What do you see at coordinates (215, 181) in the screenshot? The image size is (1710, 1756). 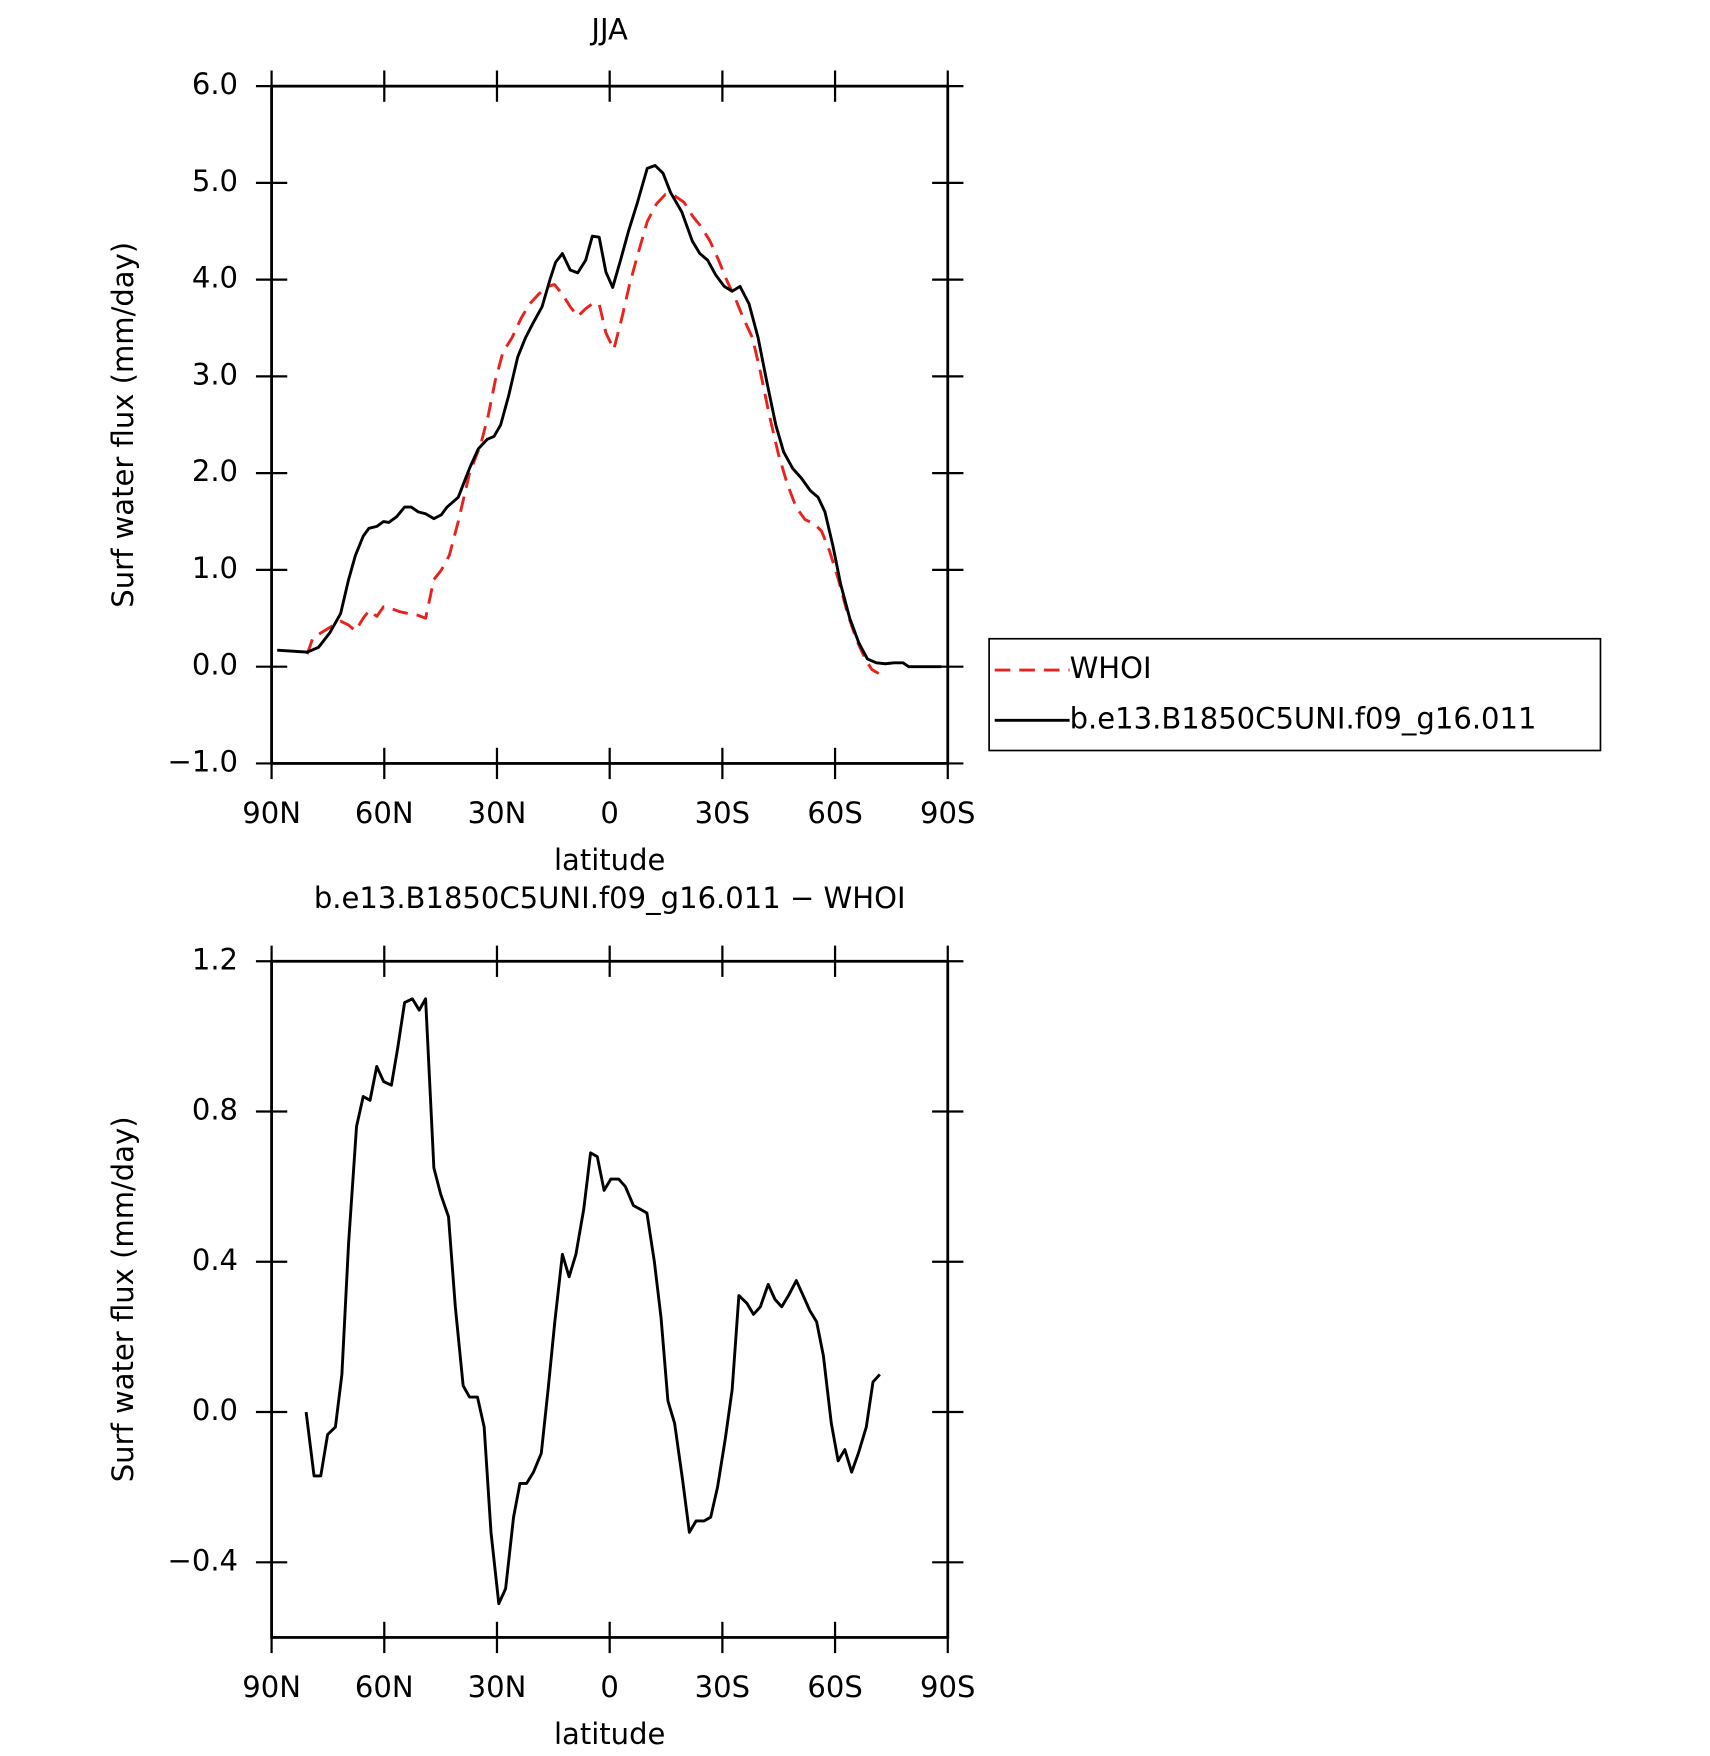 I see `y-tick-label: 5.0` at bounding box center [215, 181].